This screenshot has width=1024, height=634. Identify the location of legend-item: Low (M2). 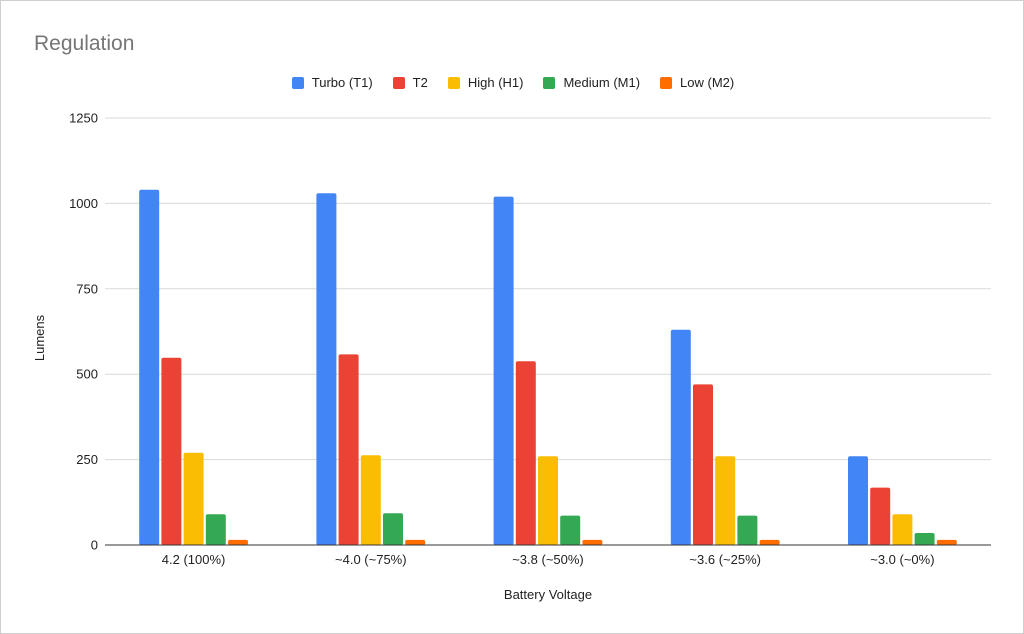
(697, 82).